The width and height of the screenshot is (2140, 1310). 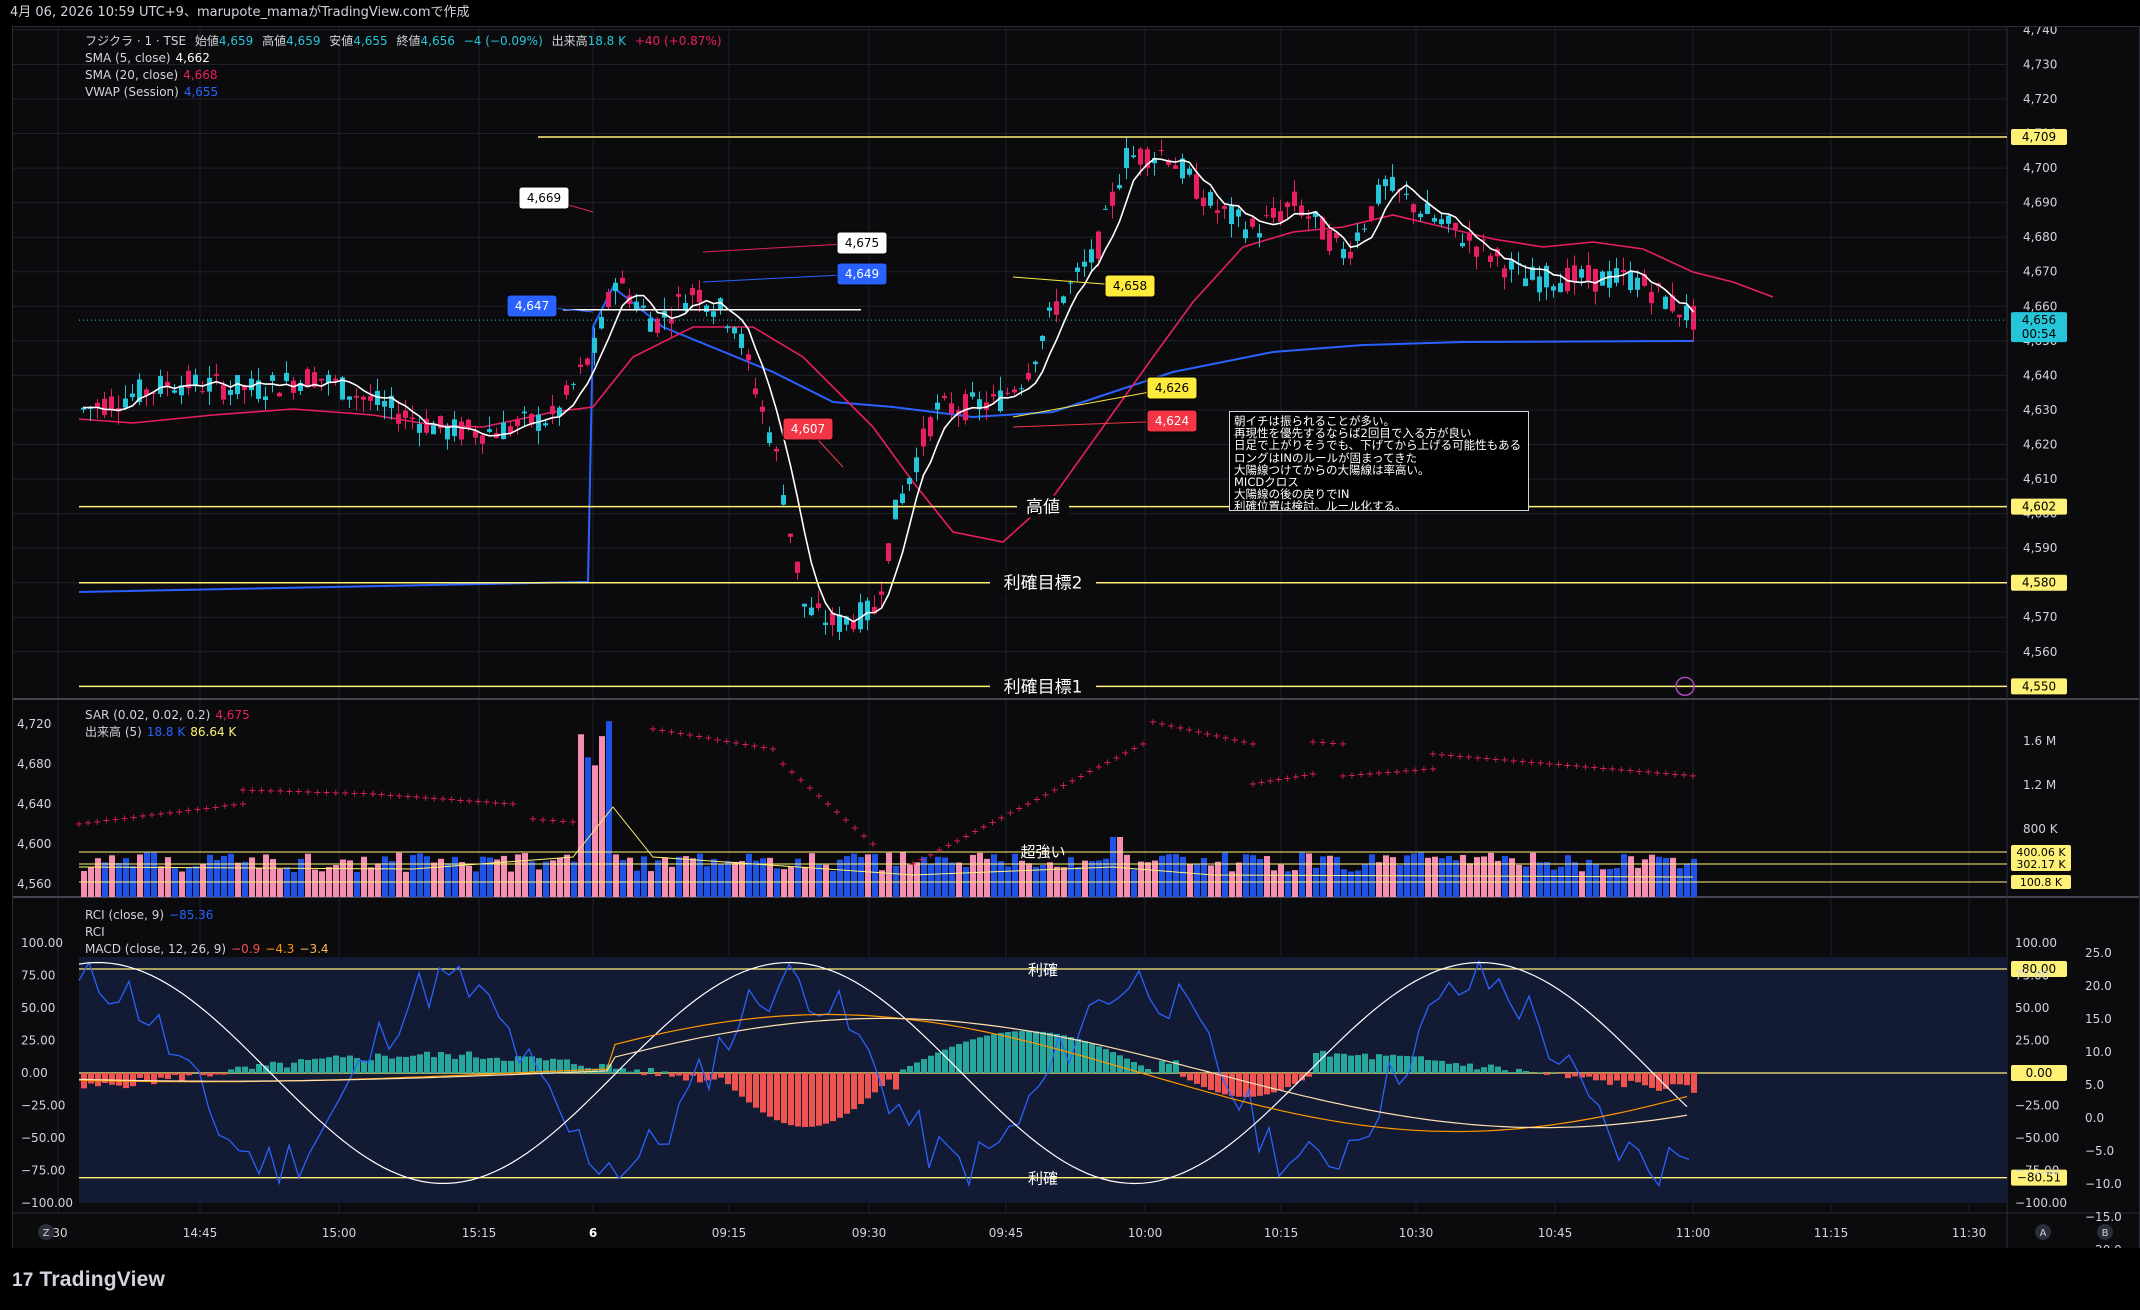 I want to click on sar-left-tick: 4,680, so click(x=34, y=764).